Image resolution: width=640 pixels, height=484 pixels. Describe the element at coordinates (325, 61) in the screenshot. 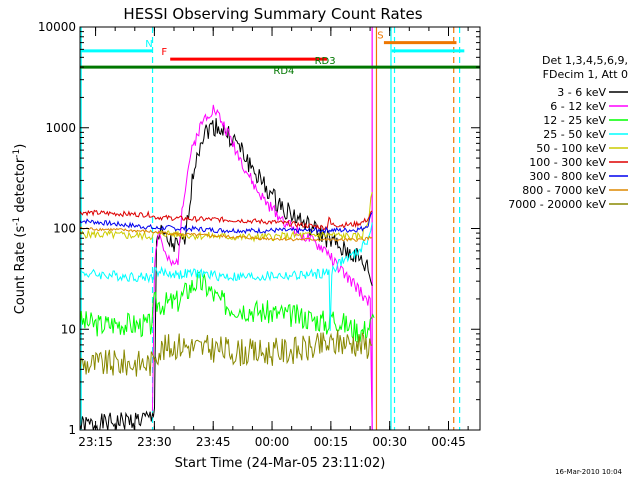

I see `annotation-rd3: RD3` at that location.